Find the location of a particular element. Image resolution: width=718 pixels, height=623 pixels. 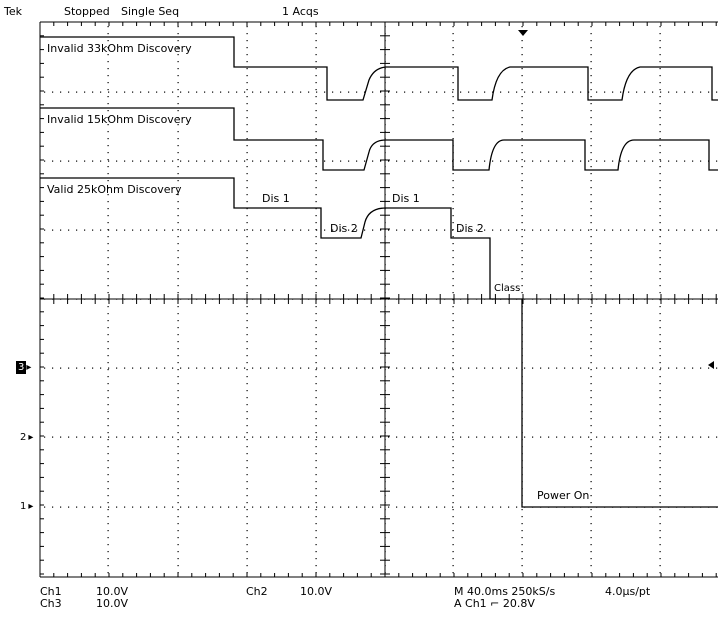

acquisition-mode: Single Seq is located at coordinates (150, 11).